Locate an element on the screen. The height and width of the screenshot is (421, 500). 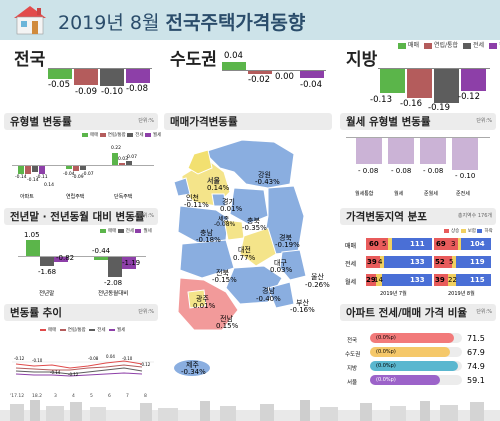
dist-r2l-up is located at coordinates (371, 280).